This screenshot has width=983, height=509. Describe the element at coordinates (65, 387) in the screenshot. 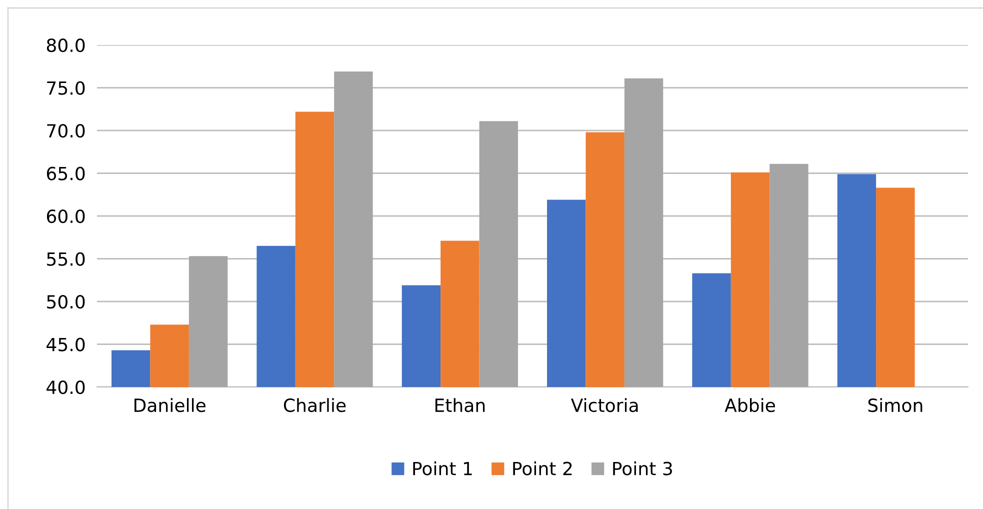

I see `y-tick-label: 40.0` at that location.